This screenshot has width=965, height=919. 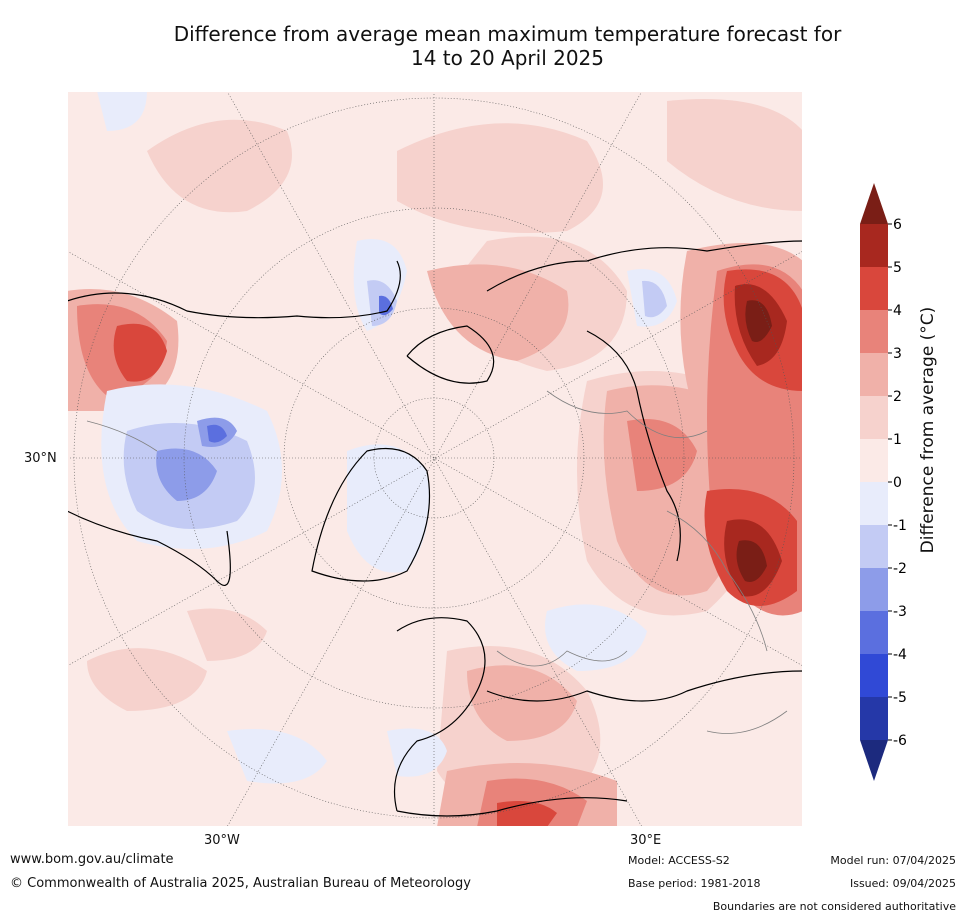 What do you see at coordinates (897, 440) in the screenshot?
I see `colorbar-tick-label: 1` at bounding box center [897, 440].